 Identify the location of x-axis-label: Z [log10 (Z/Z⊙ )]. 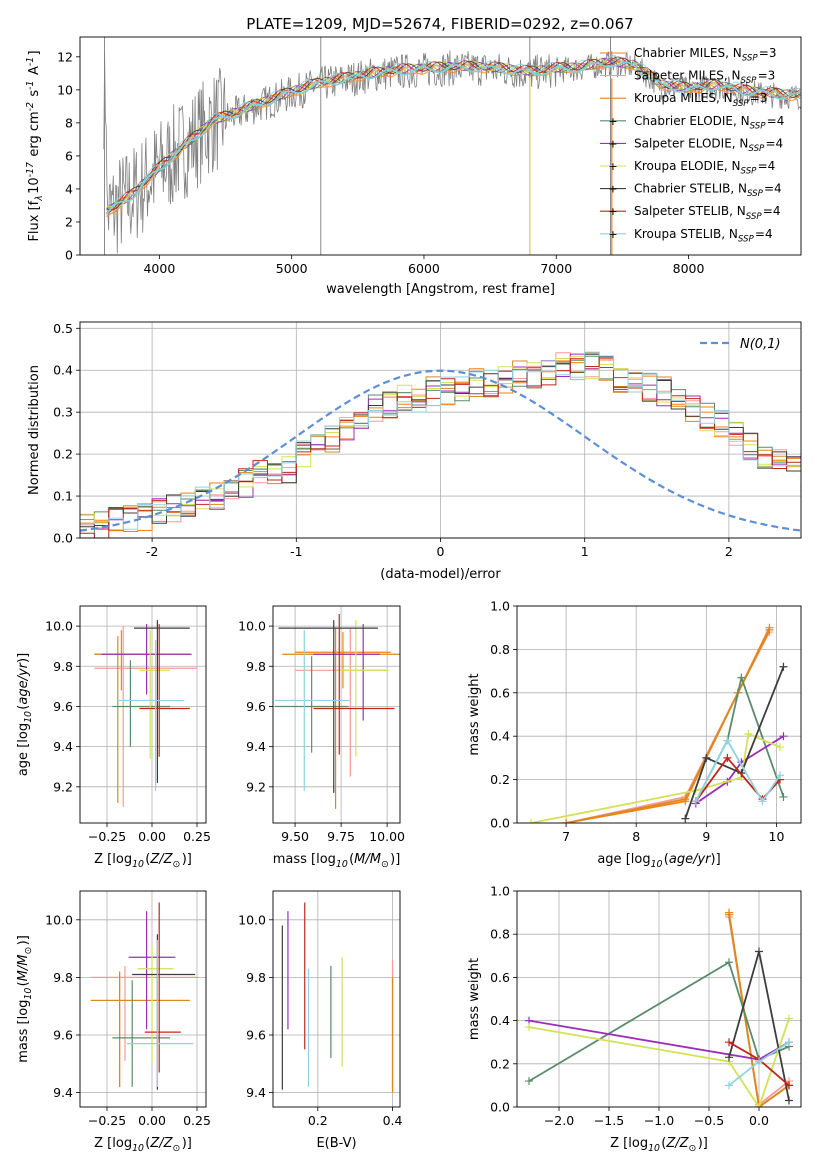
(143, 861).